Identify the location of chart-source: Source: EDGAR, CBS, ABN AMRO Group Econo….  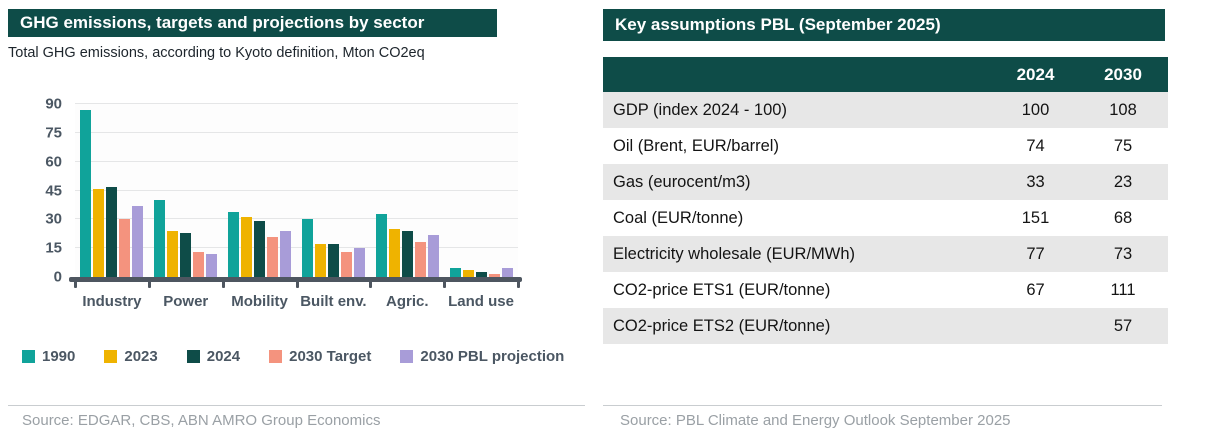
(201, 420).